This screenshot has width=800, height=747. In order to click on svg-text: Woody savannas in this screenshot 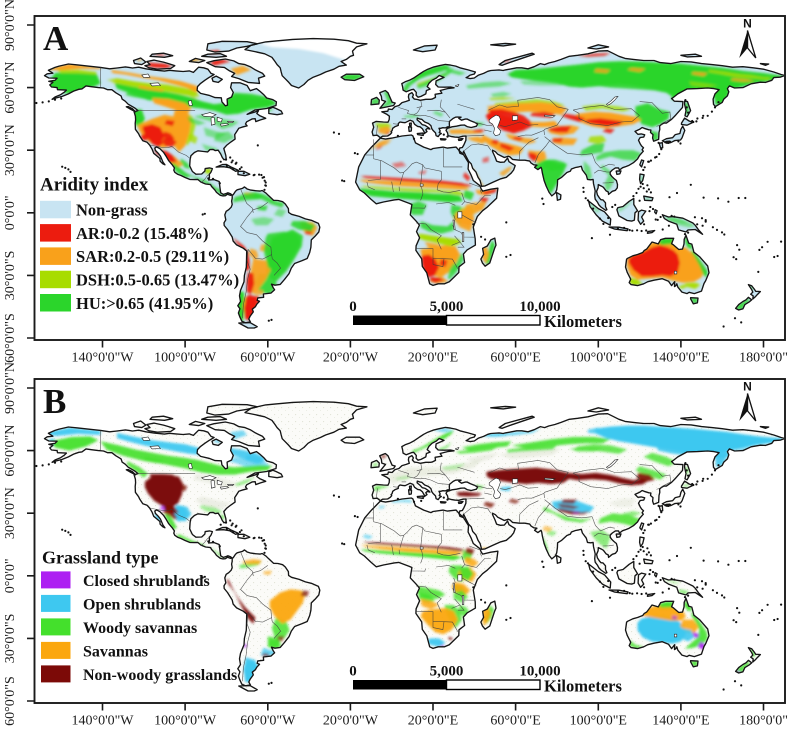, I will do `click(140, 628)`.